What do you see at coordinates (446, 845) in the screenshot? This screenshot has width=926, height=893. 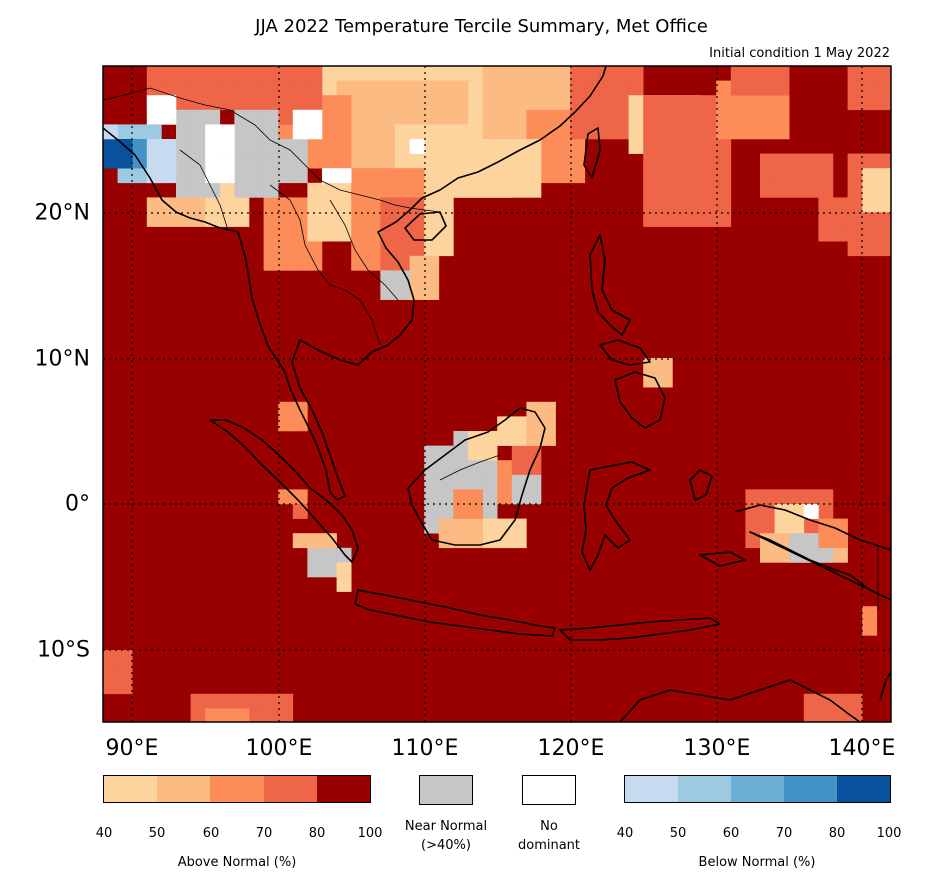 I see `near-normal-label-line2: (>40%)` at bounding box center [446, 845].